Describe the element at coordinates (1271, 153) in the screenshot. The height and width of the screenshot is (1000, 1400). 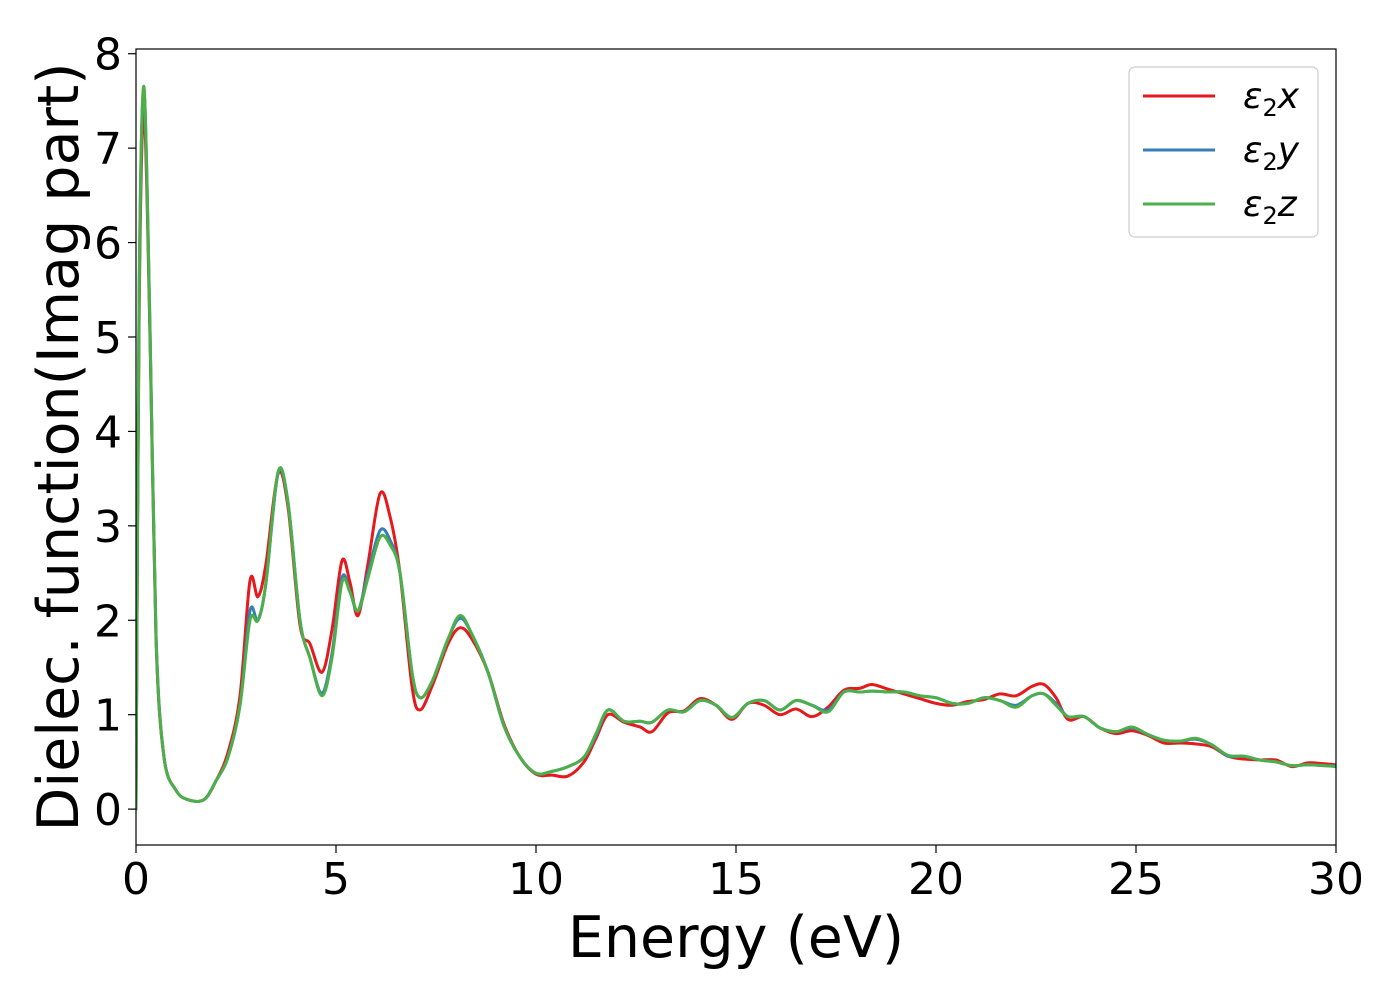
I see `legend-label-y: ε2y` at that location.